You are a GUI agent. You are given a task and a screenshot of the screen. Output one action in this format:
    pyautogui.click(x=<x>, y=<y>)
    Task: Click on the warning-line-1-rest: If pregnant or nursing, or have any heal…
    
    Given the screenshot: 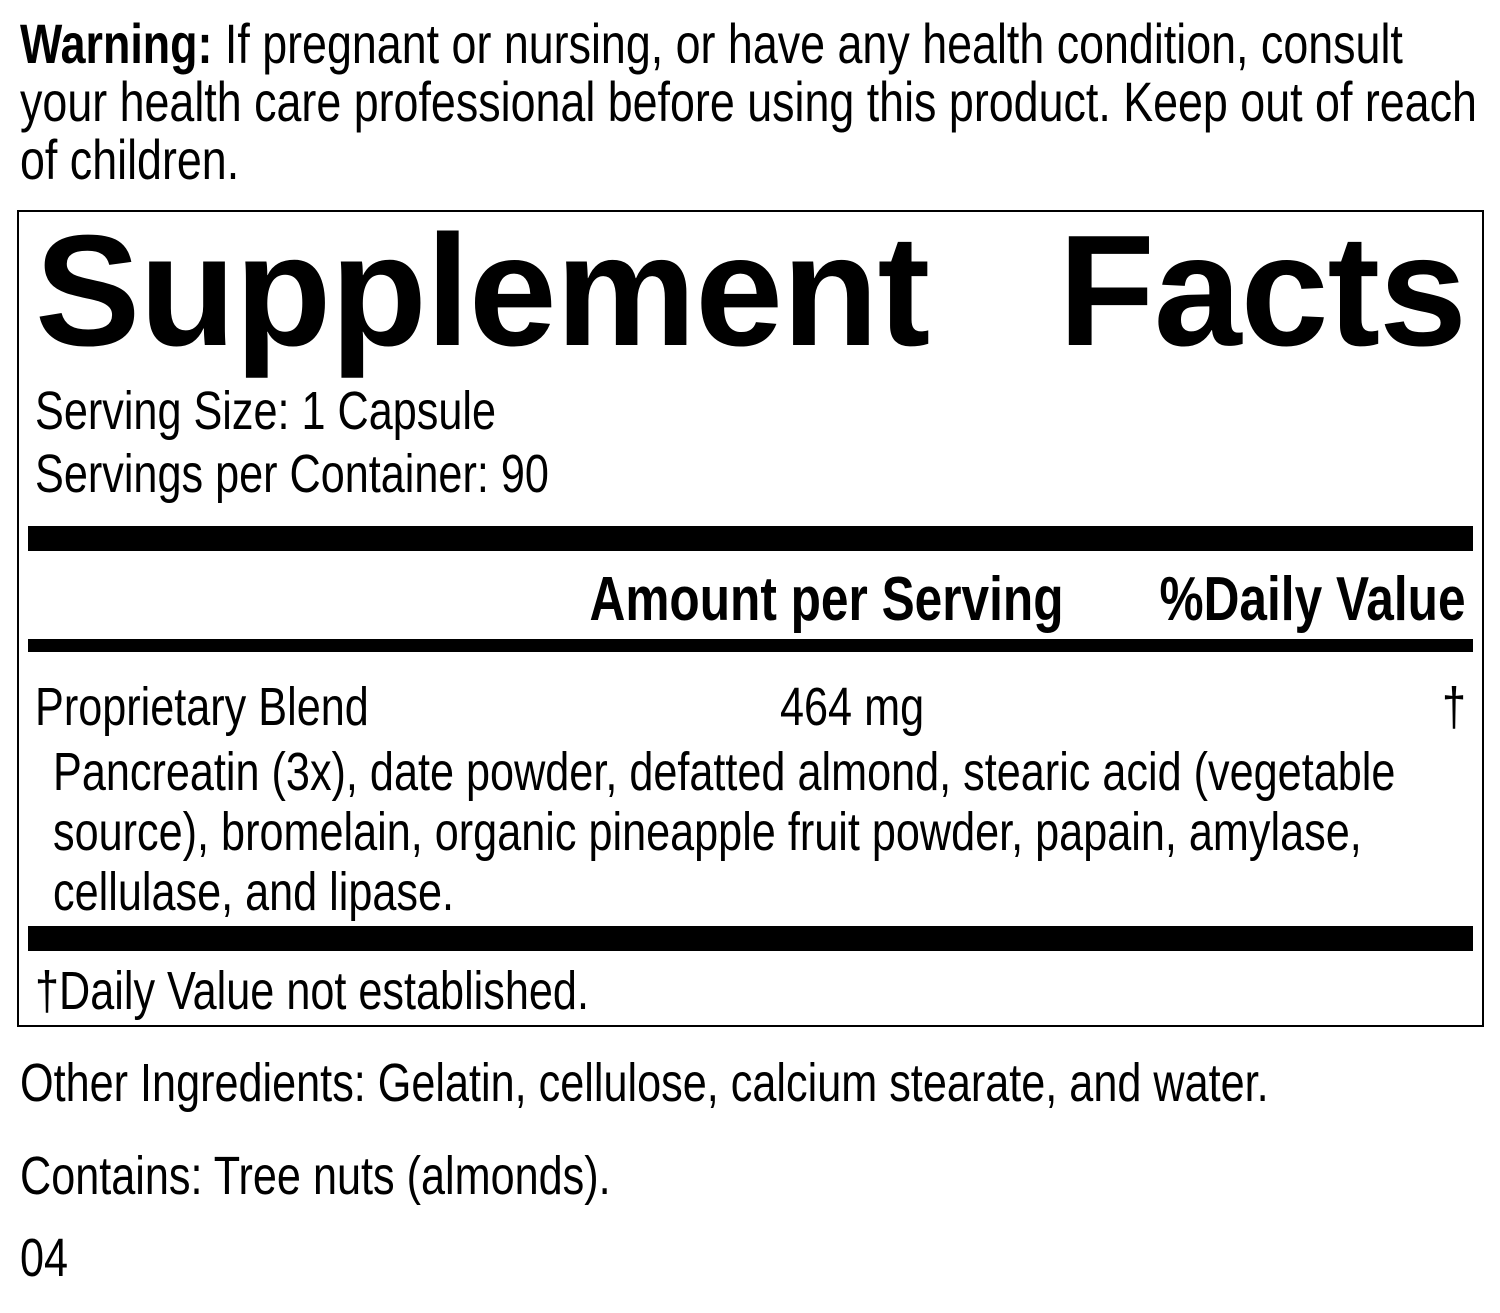 What is the action you would take?
    pyautogui.click(x=807, y=43)
    